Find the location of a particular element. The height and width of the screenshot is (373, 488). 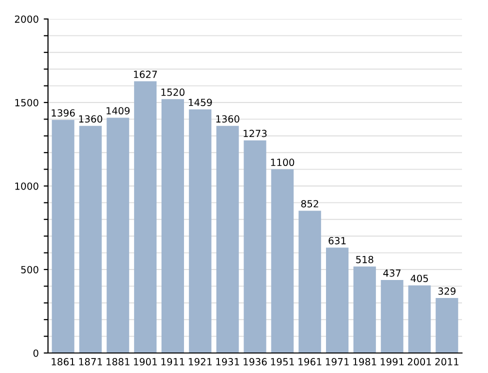

x-tick-label: 1871 is located at coordinates (90, 362).